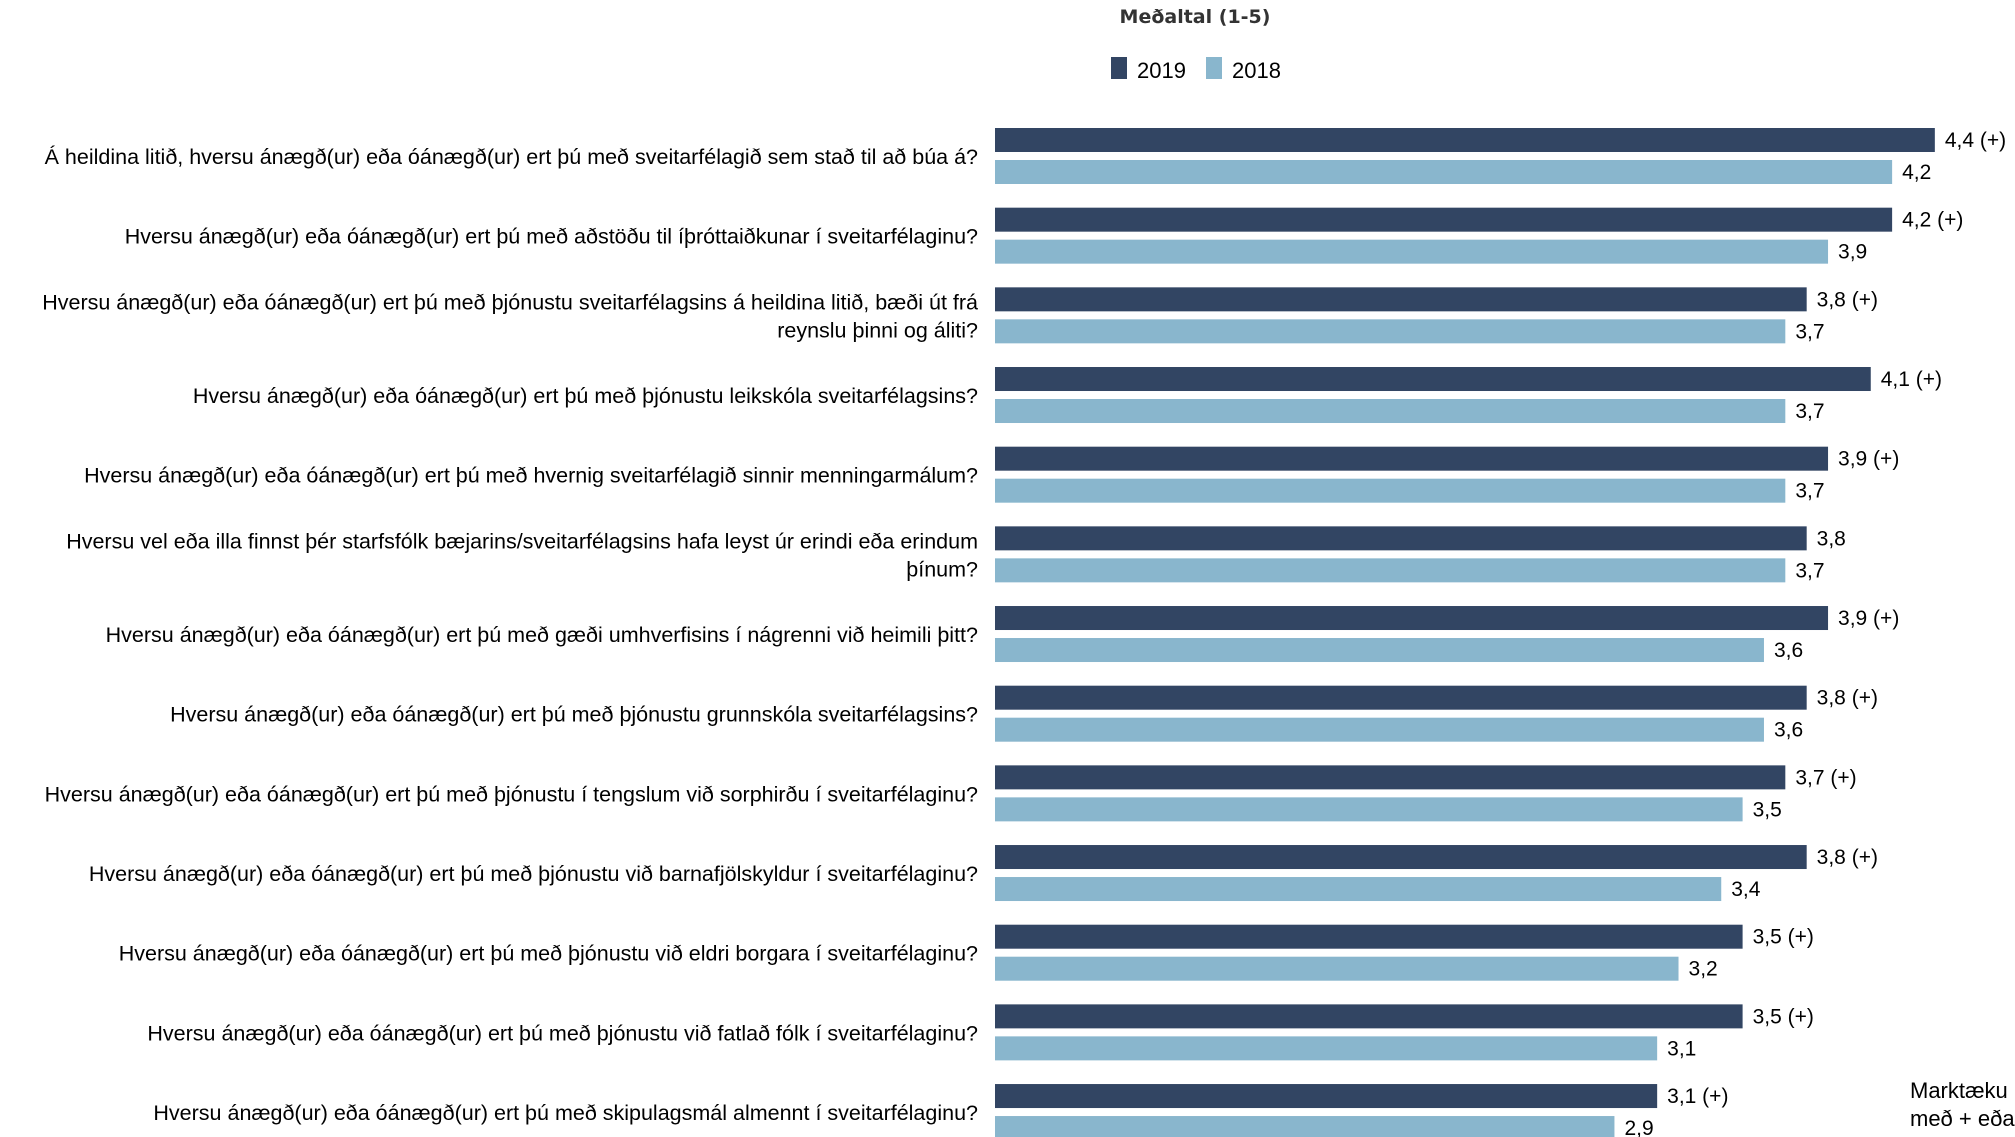  Describe the element at coordinates (1681, 1048) in the screenshot. I see `data-label-2018-12: 3,1` at that location.